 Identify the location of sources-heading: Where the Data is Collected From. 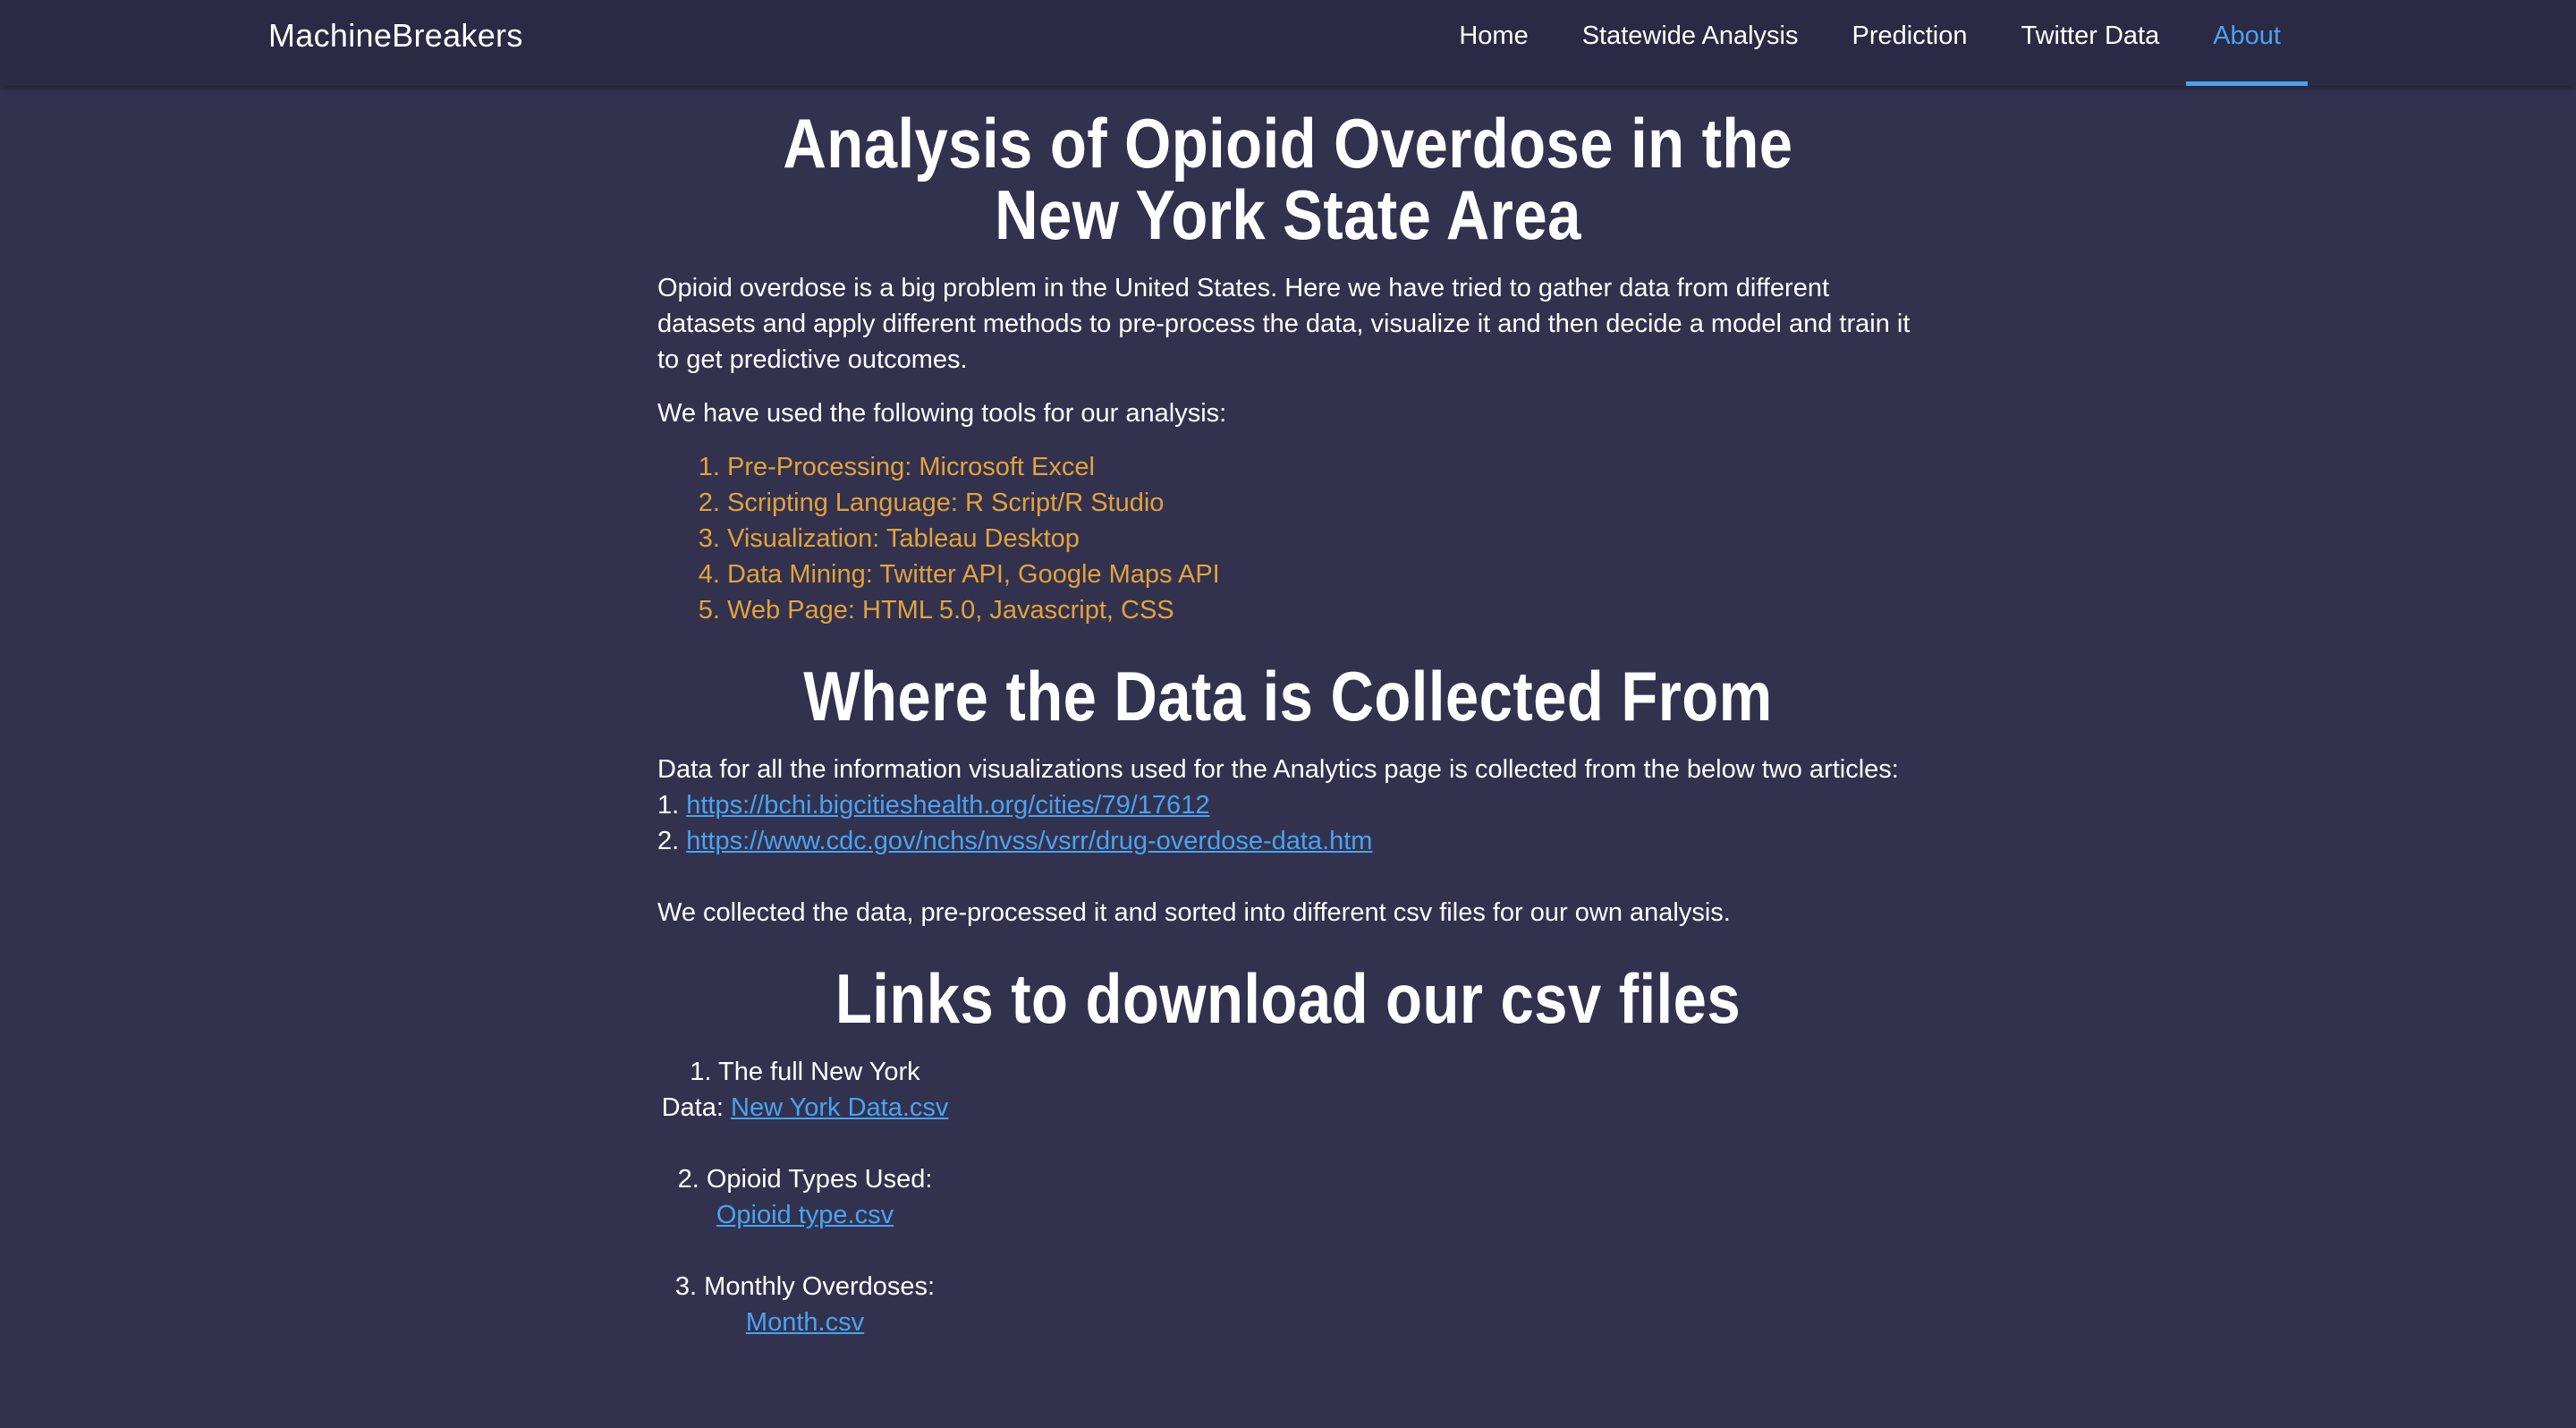
(1288, 696).